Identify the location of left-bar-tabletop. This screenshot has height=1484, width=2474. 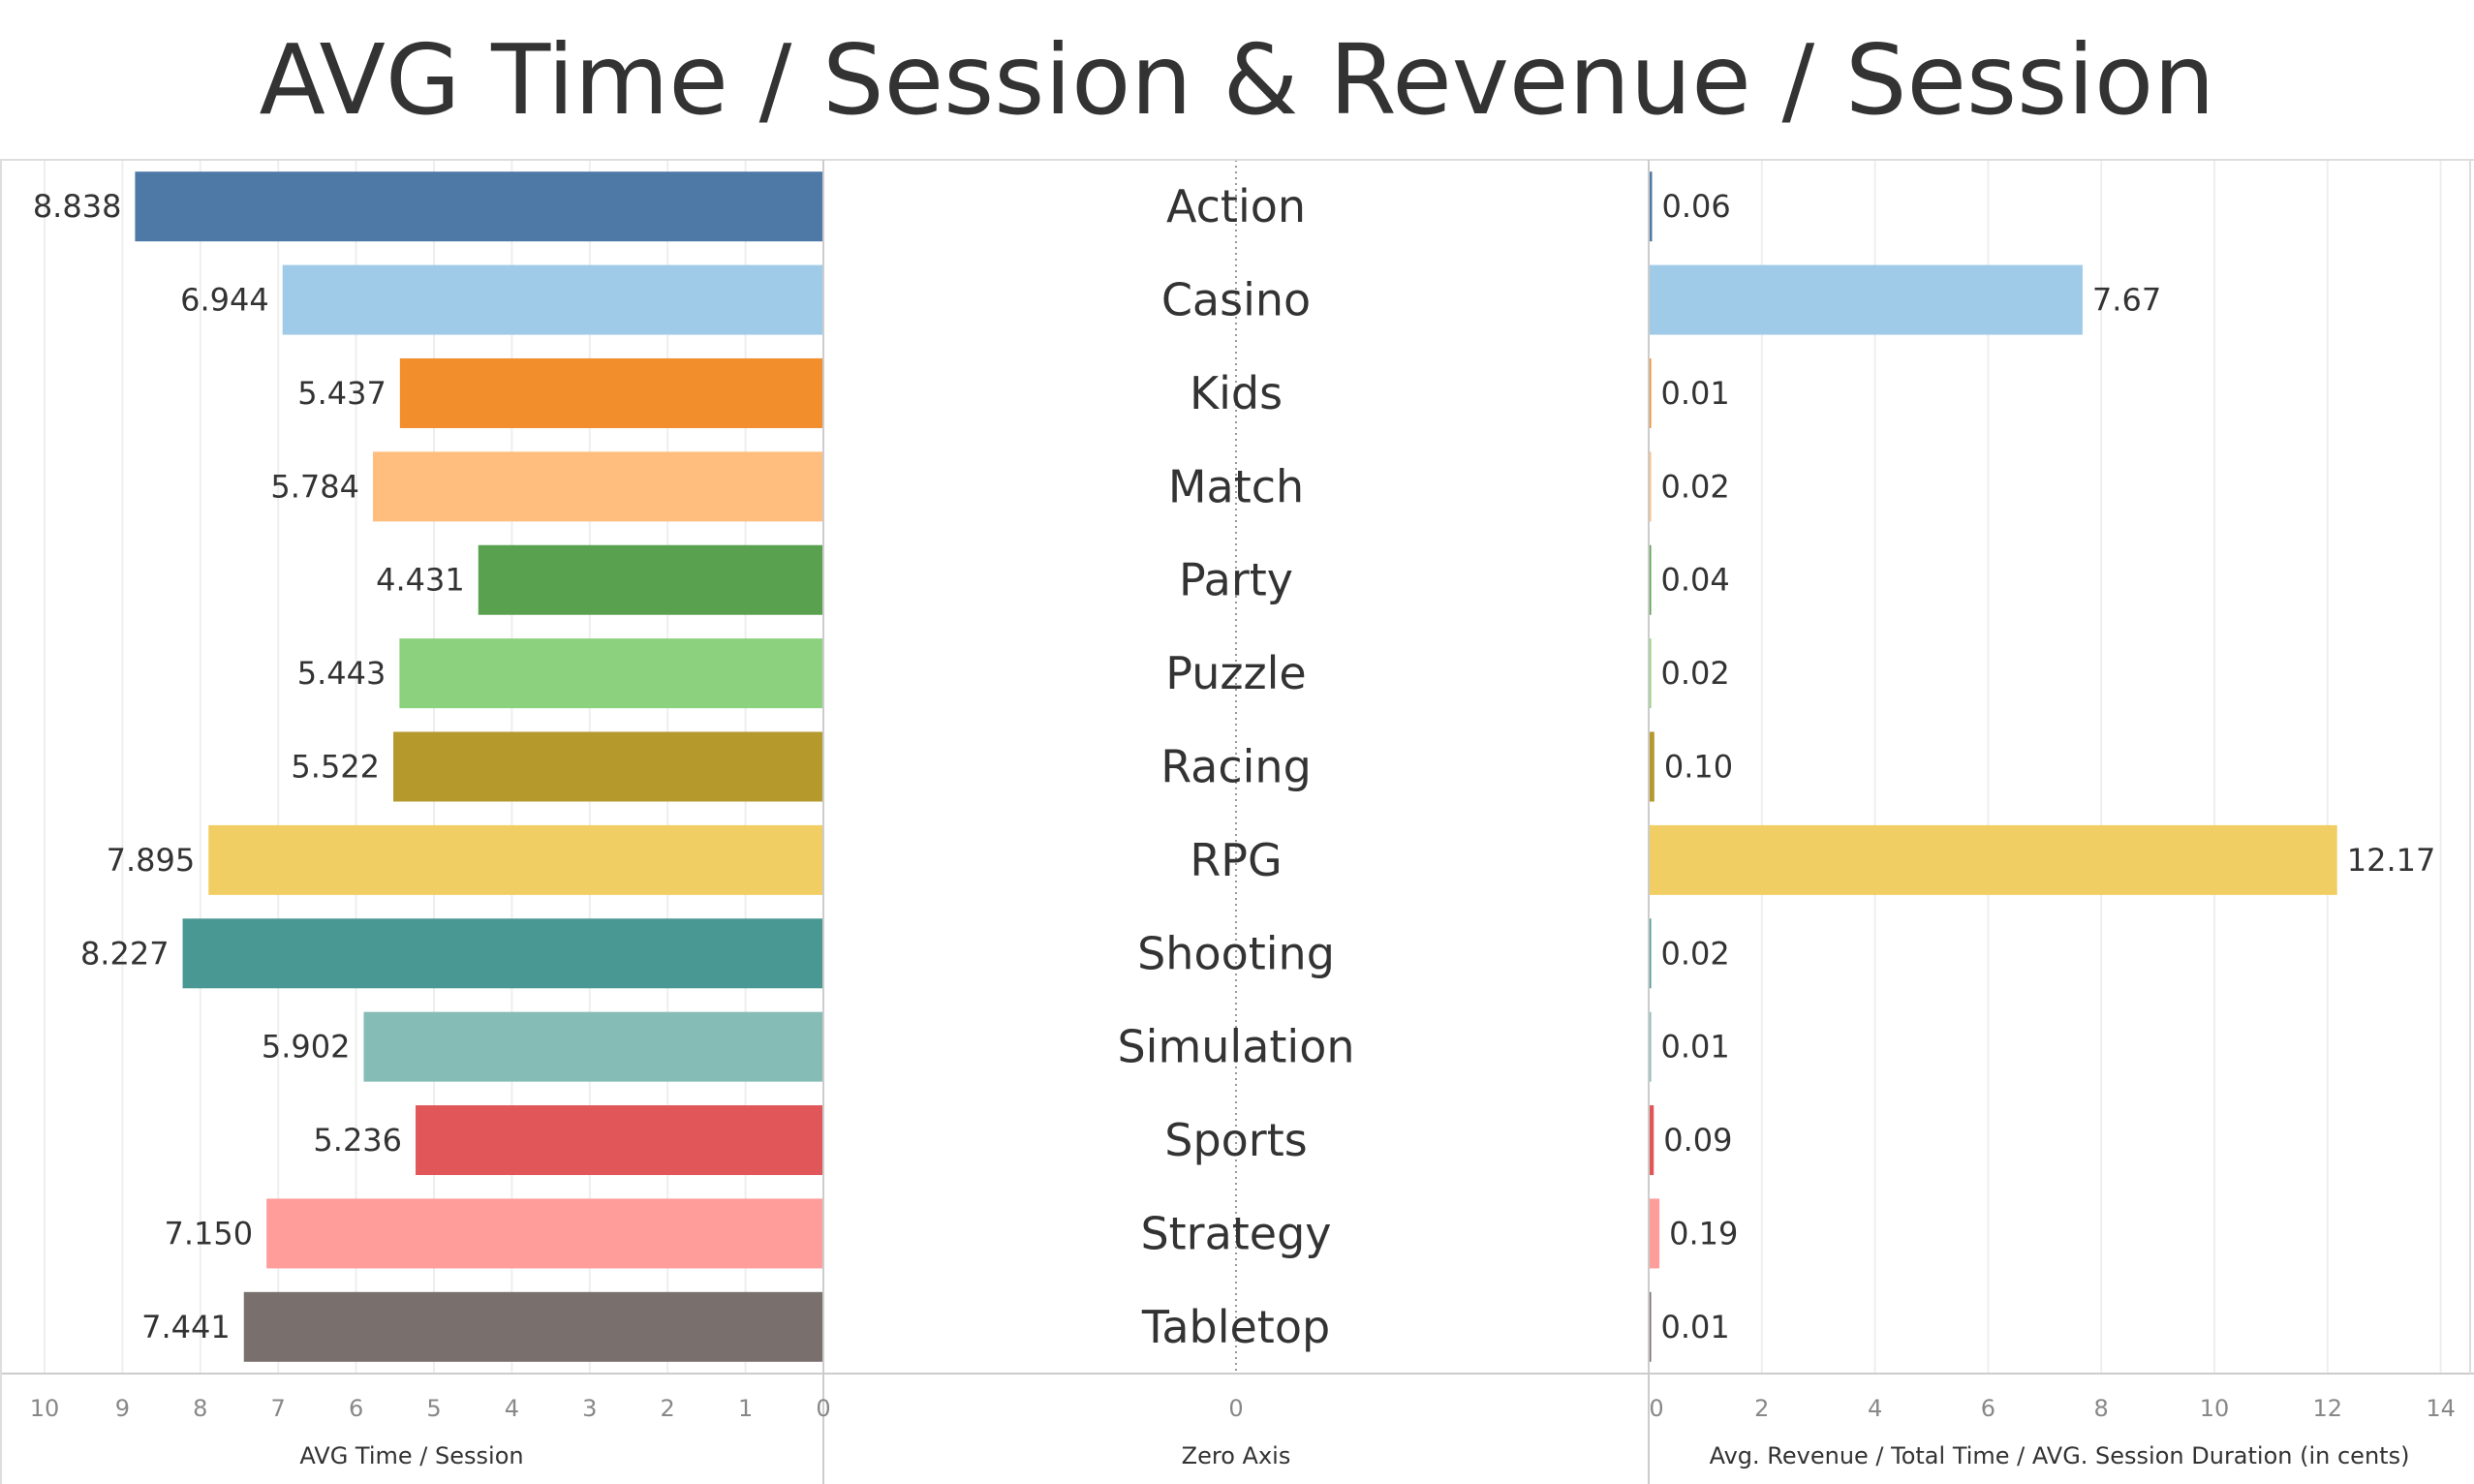
(533, 1326).